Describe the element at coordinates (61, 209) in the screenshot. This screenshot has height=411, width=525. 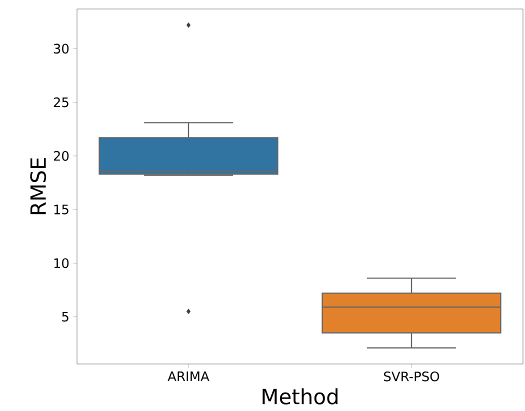
I see `y-tick-label: 15` at that location.